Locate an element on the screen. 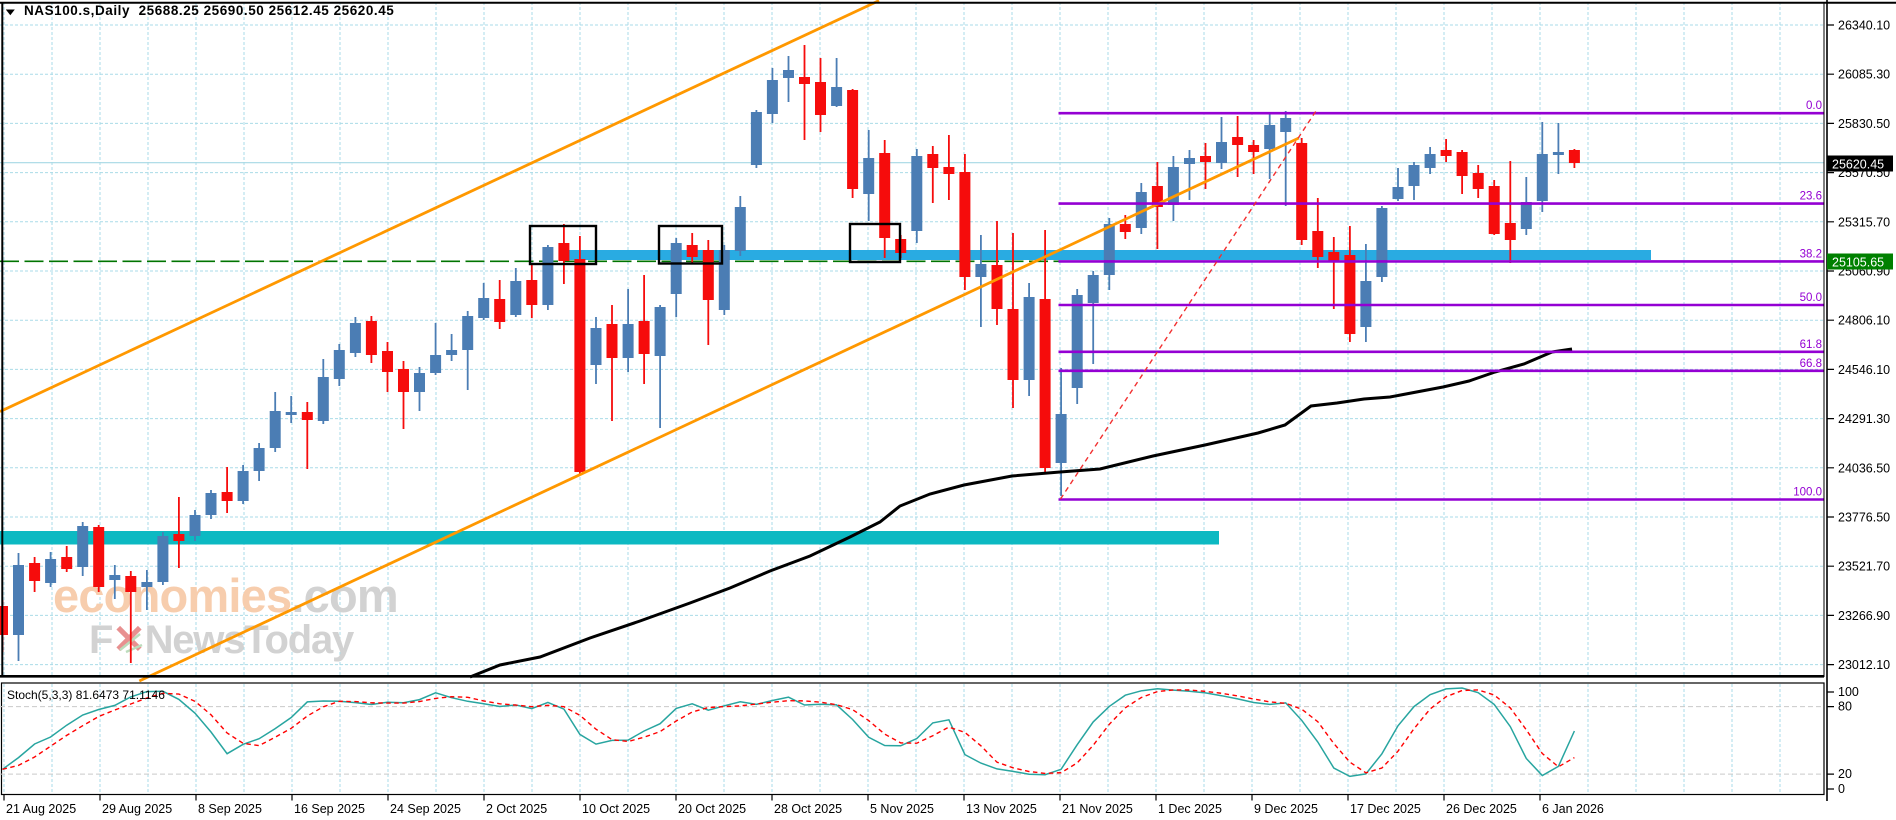 The width and height of the screenshot is (1896, 820). svg-text: 10 Oct 2025 is located at coordinates (616, 809).